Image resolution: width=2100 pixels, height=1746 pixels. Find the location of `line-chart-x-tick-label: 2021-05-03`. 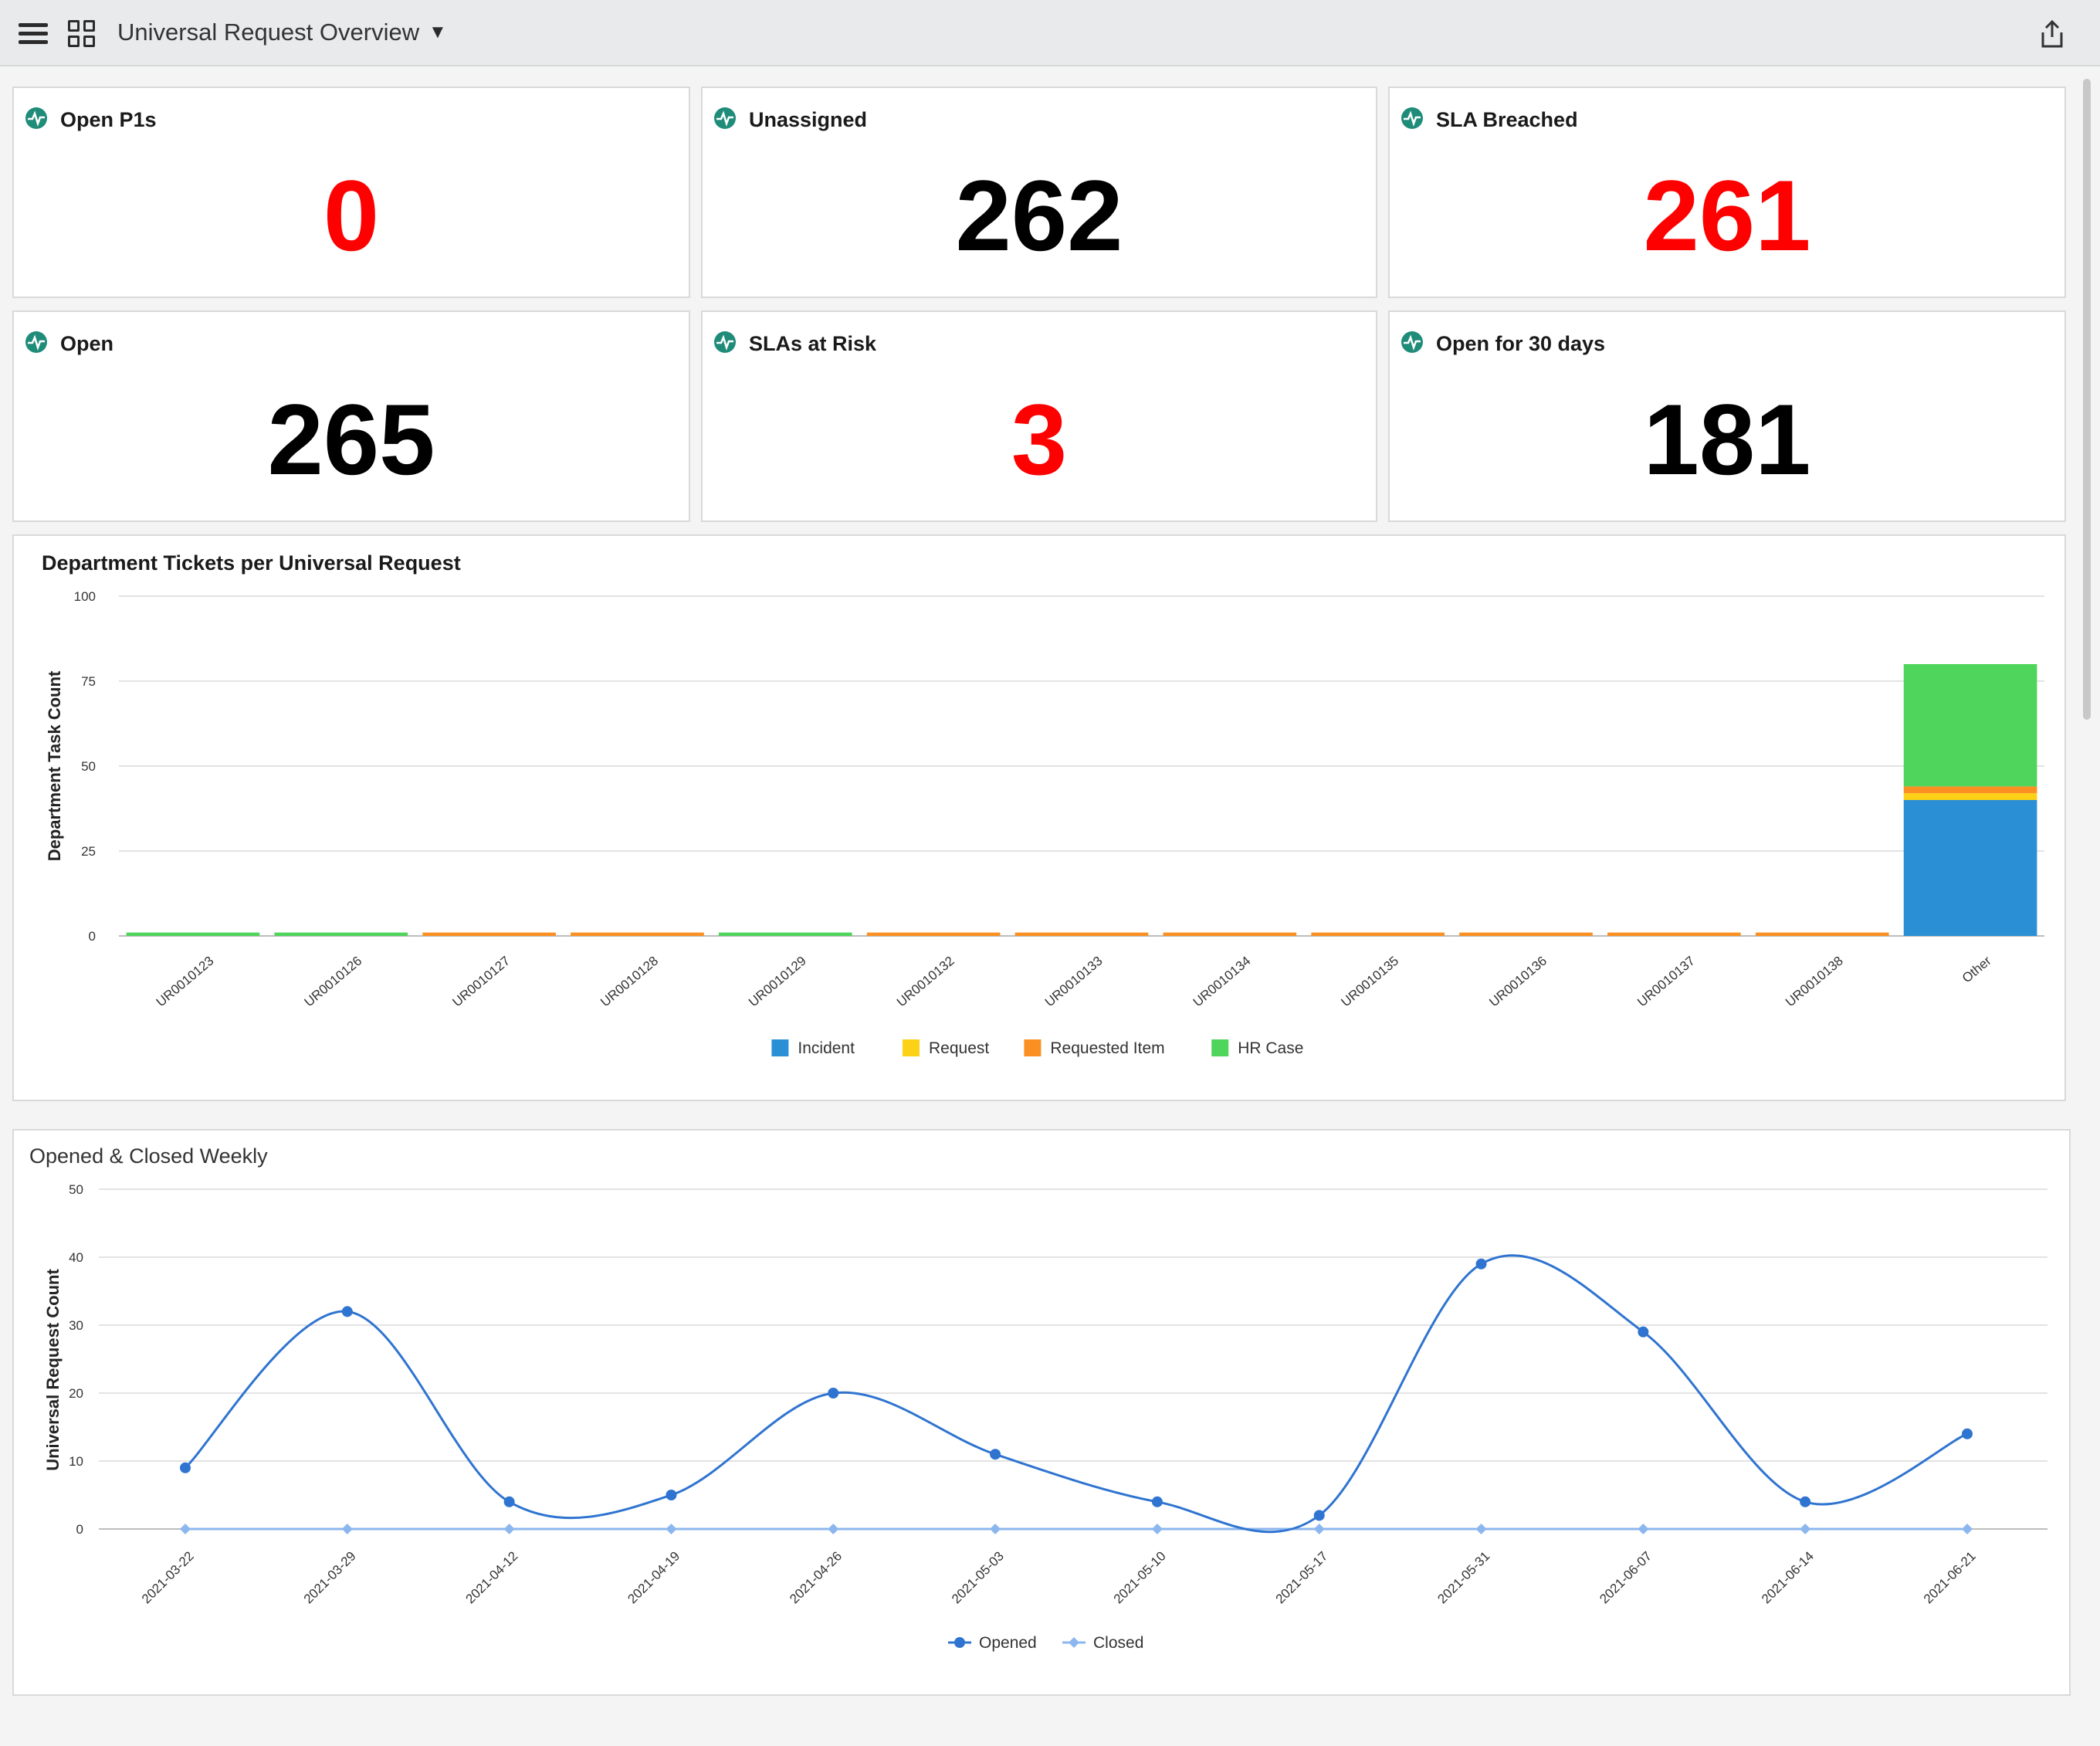

line-chart-x-tick-label: 2021-05-03 is located at coordinates (978, 1577).